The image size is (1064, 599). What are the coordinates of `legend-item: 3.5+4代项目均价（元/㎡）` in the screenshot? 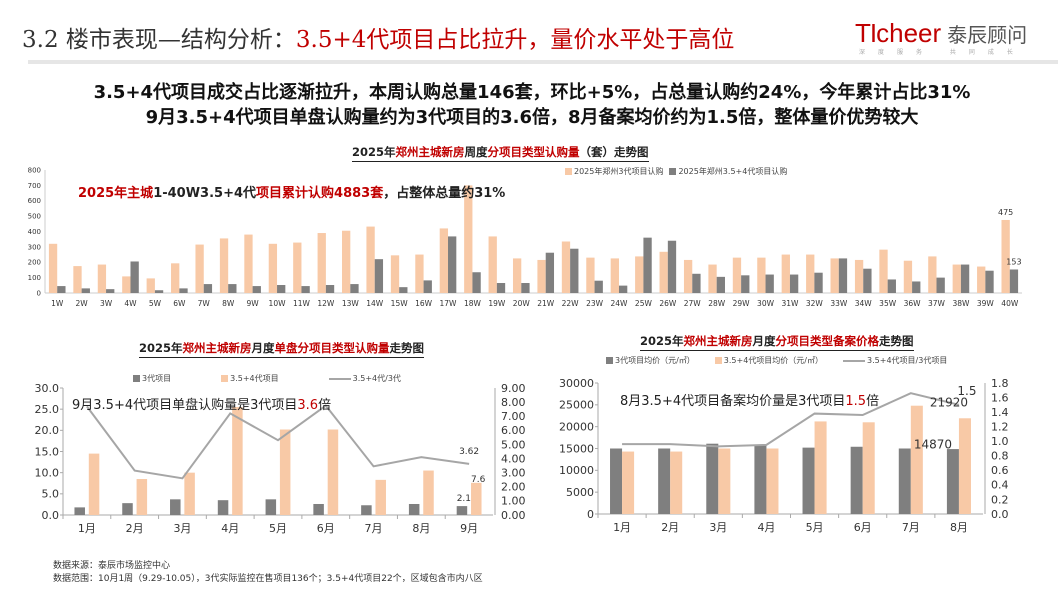 It's located at (769, 360).